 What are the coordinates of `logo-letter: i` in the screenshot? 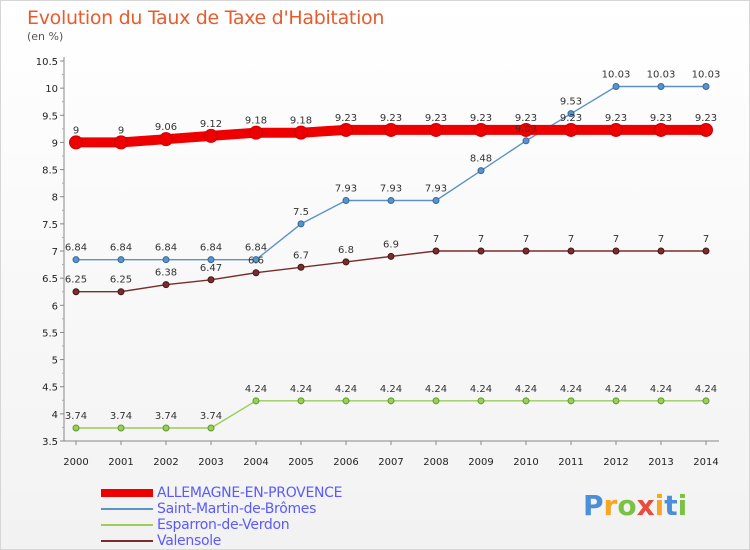 It's located at (659, 505).